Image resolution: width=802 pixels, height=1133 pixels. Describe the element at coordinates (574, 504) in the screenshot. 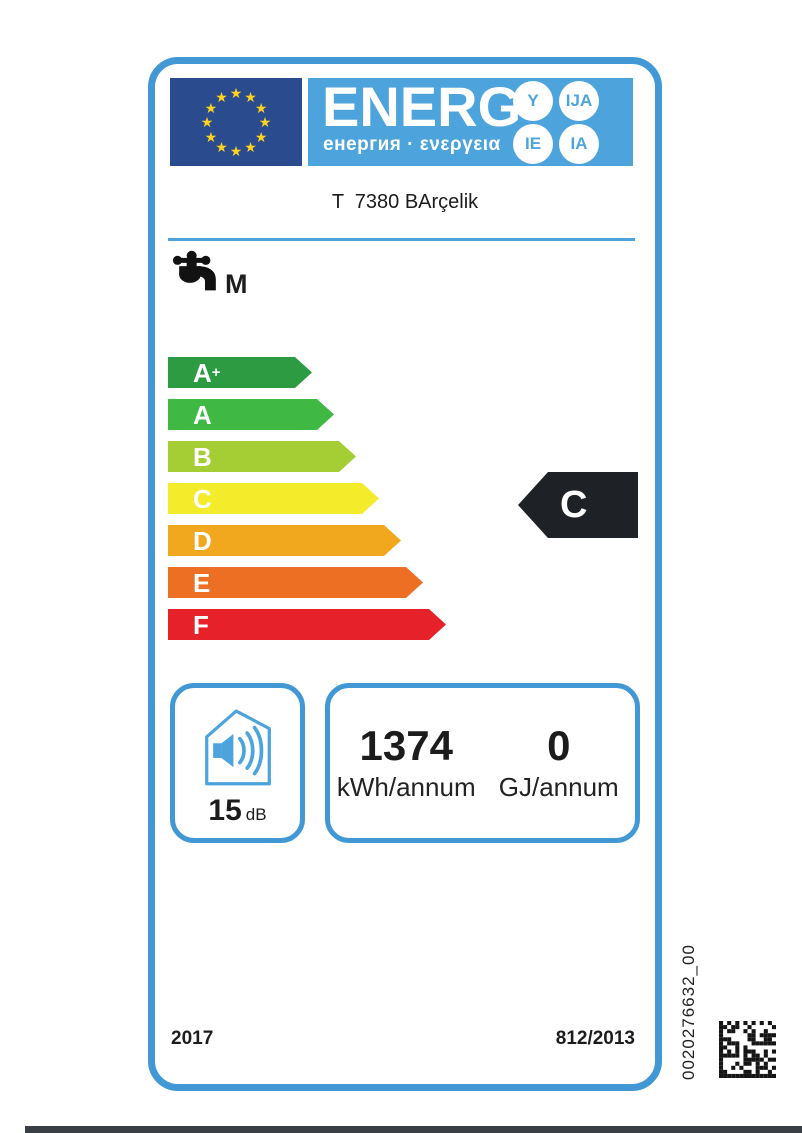

I see `current-class-letter: C` at that location.